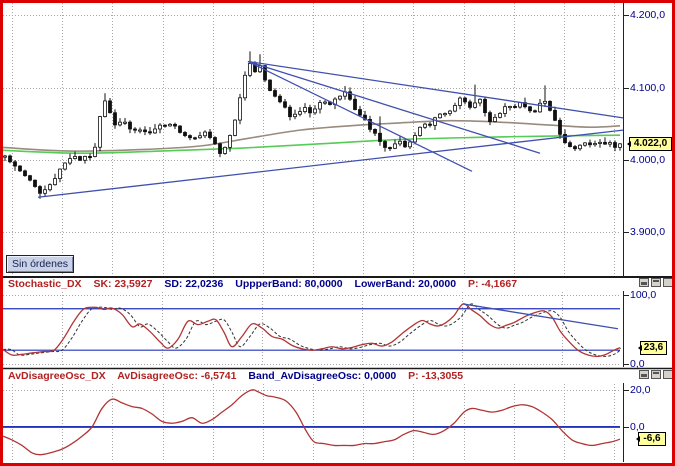  Describe the element at coordinates (177, 376) in the screenshot. I see `oscillator-value: AvDisagreeOsc: -6,5741` at that location.